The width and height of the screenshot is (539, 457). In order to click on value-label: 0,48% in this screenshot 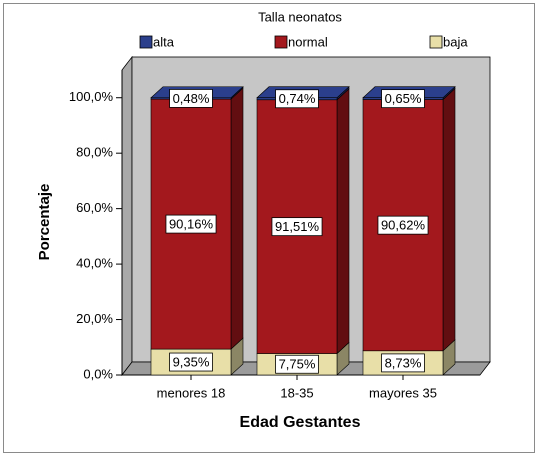, I will do `click(191, 98)`.